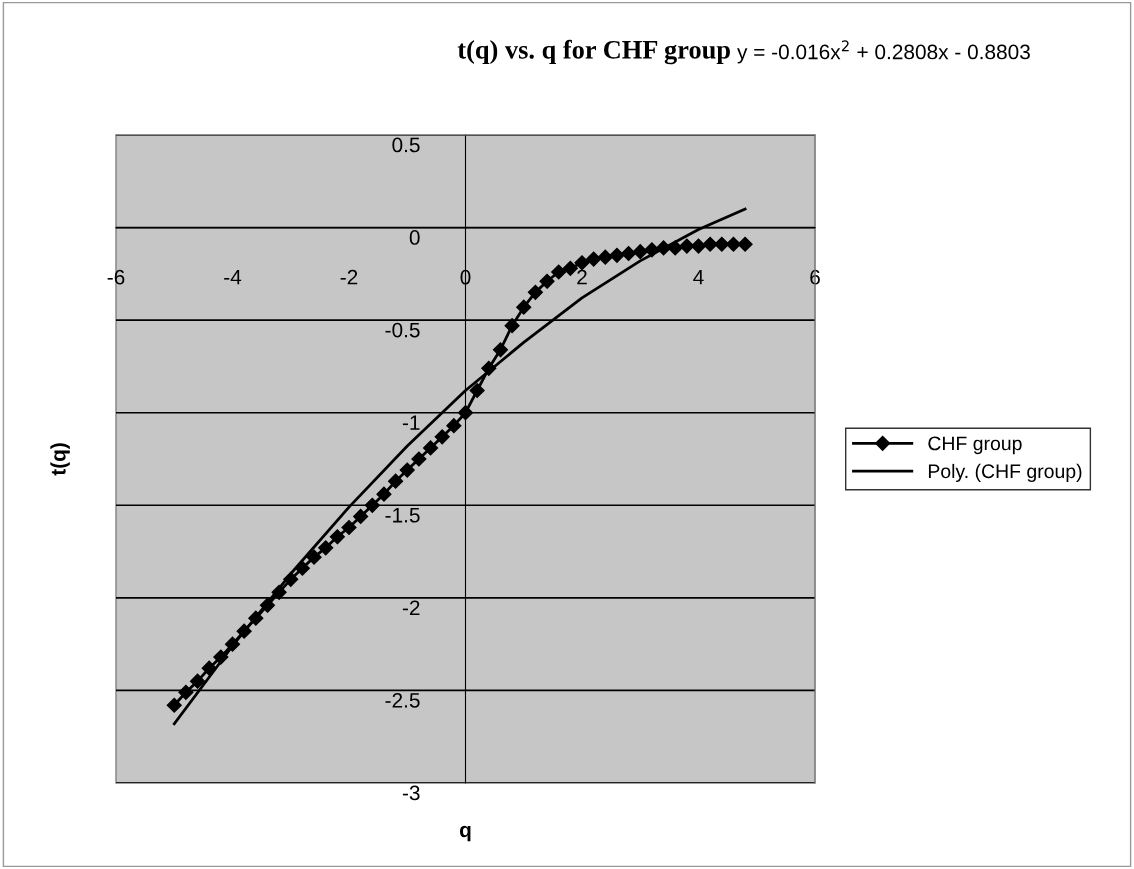 The image size is (1134, 869). What do you see at coordinates (116, 277) in the screenshot?
I see `x-tick-label: -6` at bounding box center [116, 277].